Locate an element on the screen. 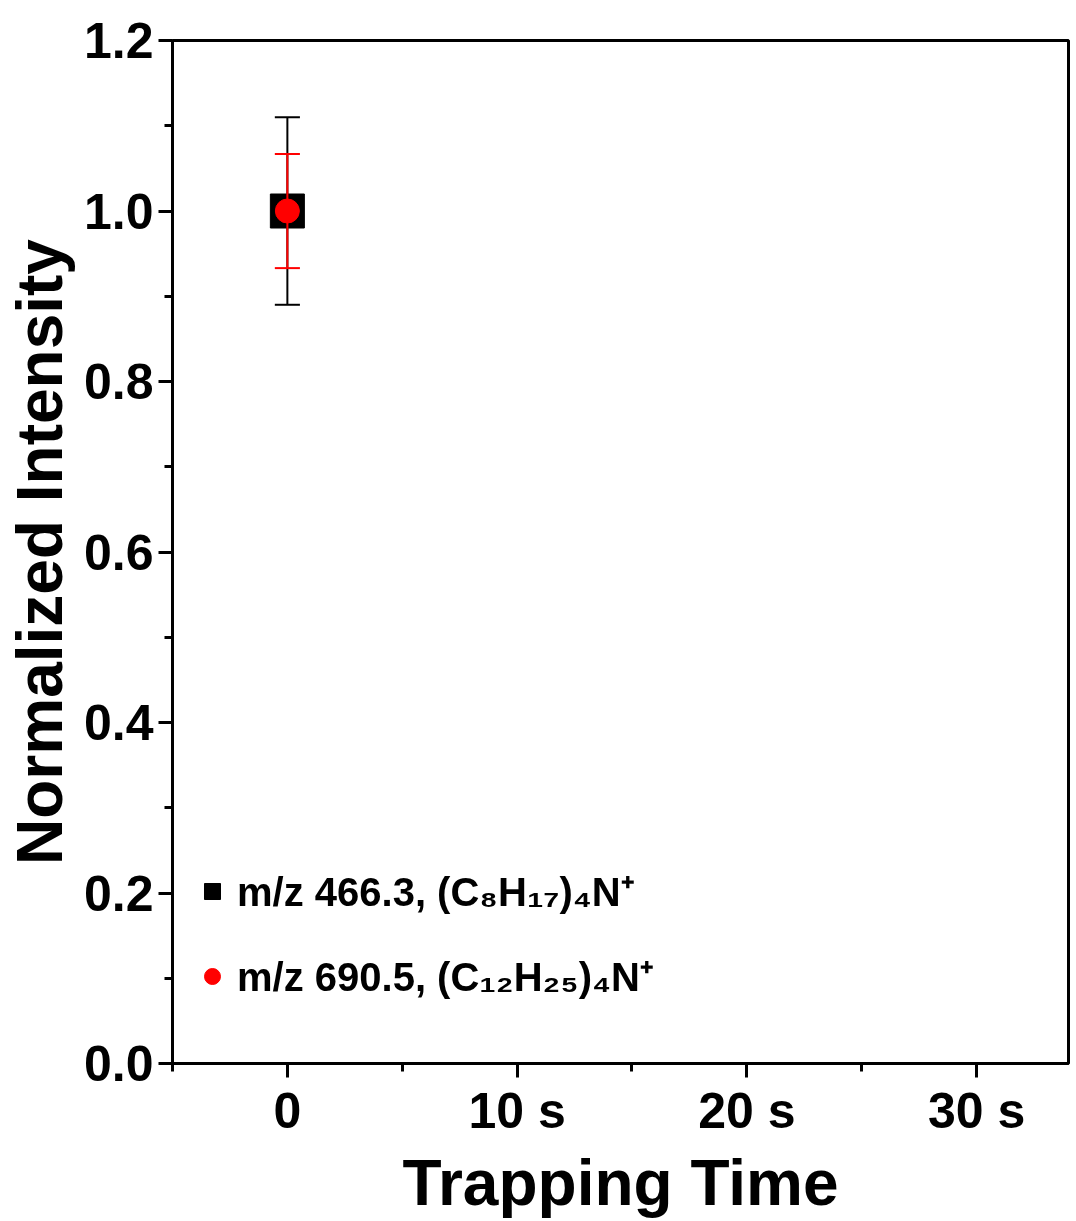 This screenshot has width=1076, height=1221. x-axis-title: Trapping Time is located at coordinates (620, 1182).